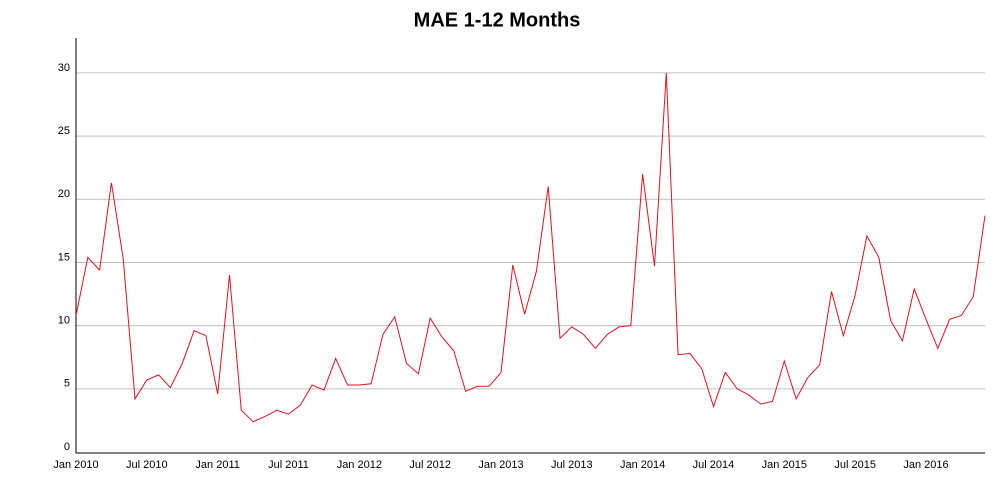  What do you see at coordinates (67, 447) in the screenshot?
I see `y-tick-label: 0` at bounding box center [67, 447].